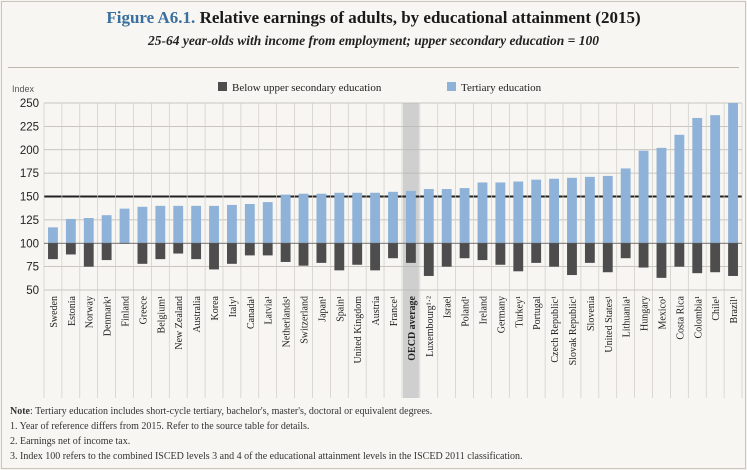  What do you see at coordinates (537, 313) in the screenshot?
I see `category-label: Portugal` at bounding box center [537, 313].